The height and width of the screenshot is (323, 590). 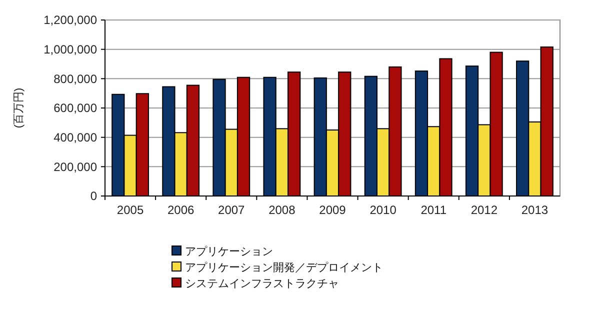 I want to click on y-axis-title: (百万円), so click(x=19, y=108).